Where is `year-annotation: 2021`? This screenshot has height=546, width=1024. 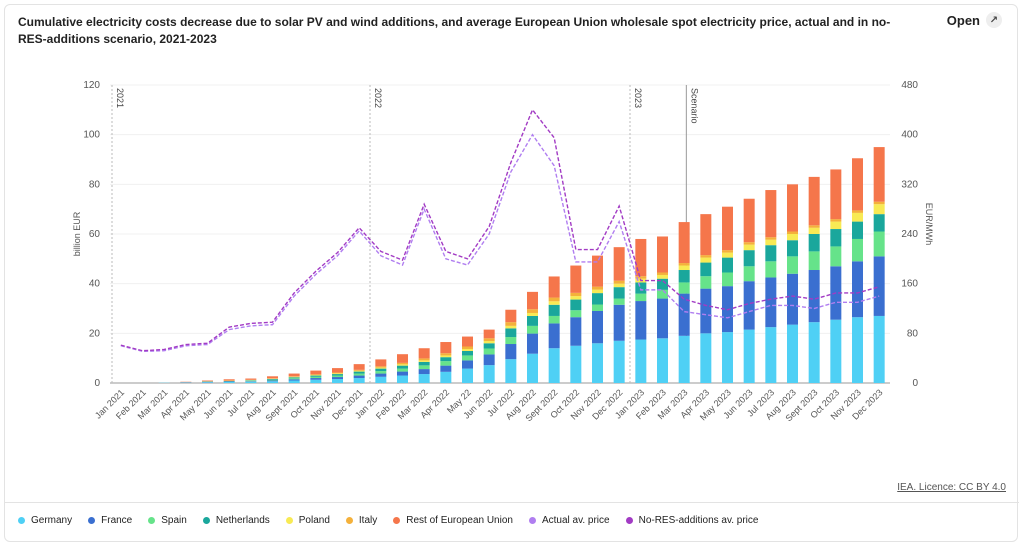
year-annotation: 2021 is located at coordinates (120, 98).